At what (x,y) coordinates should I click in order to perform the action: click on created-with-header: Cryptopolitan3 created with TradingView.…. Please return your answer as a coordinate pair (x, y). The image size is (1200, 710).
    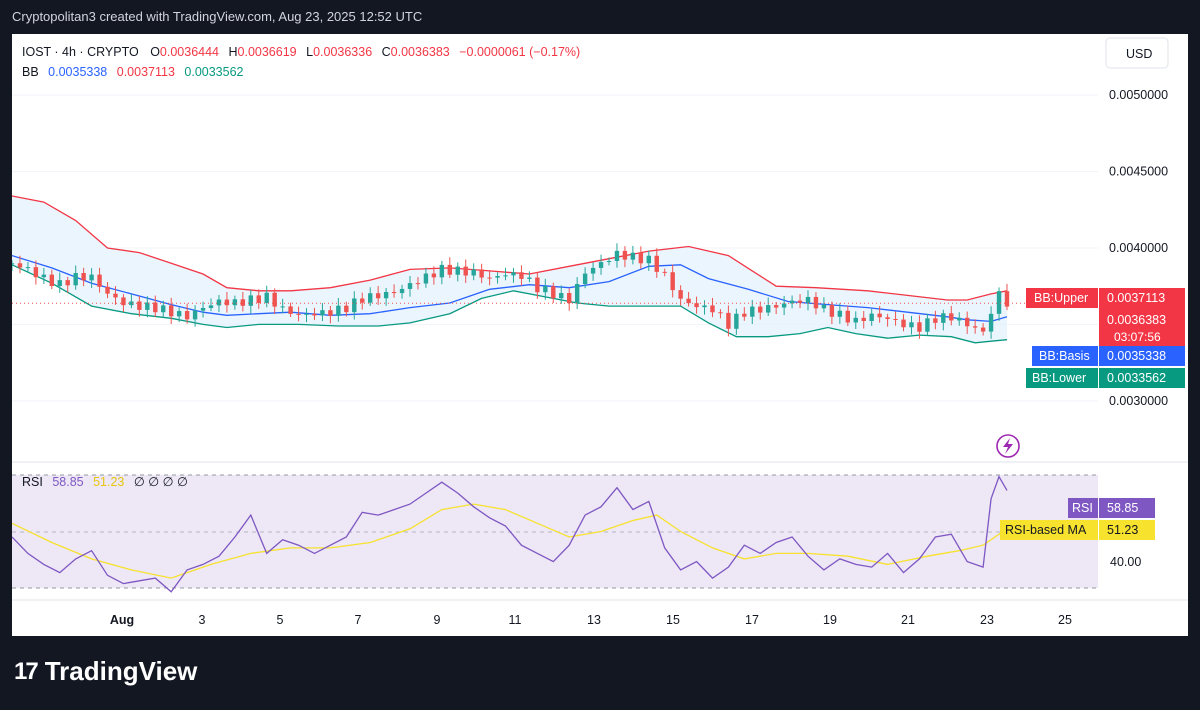
    Looking at the image, I should click on (217, 16).